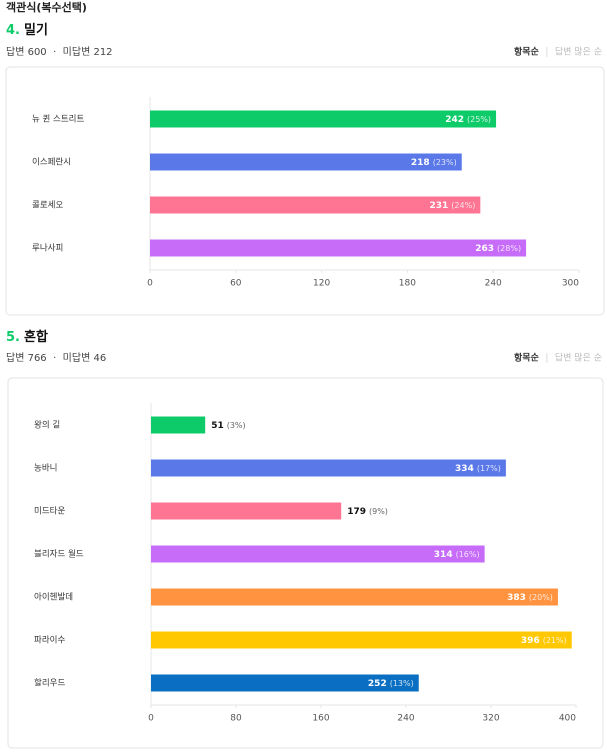 The width and height of the screenshot is (607, 755). I want to click on x-tick-label: 160, so click(320, 719).